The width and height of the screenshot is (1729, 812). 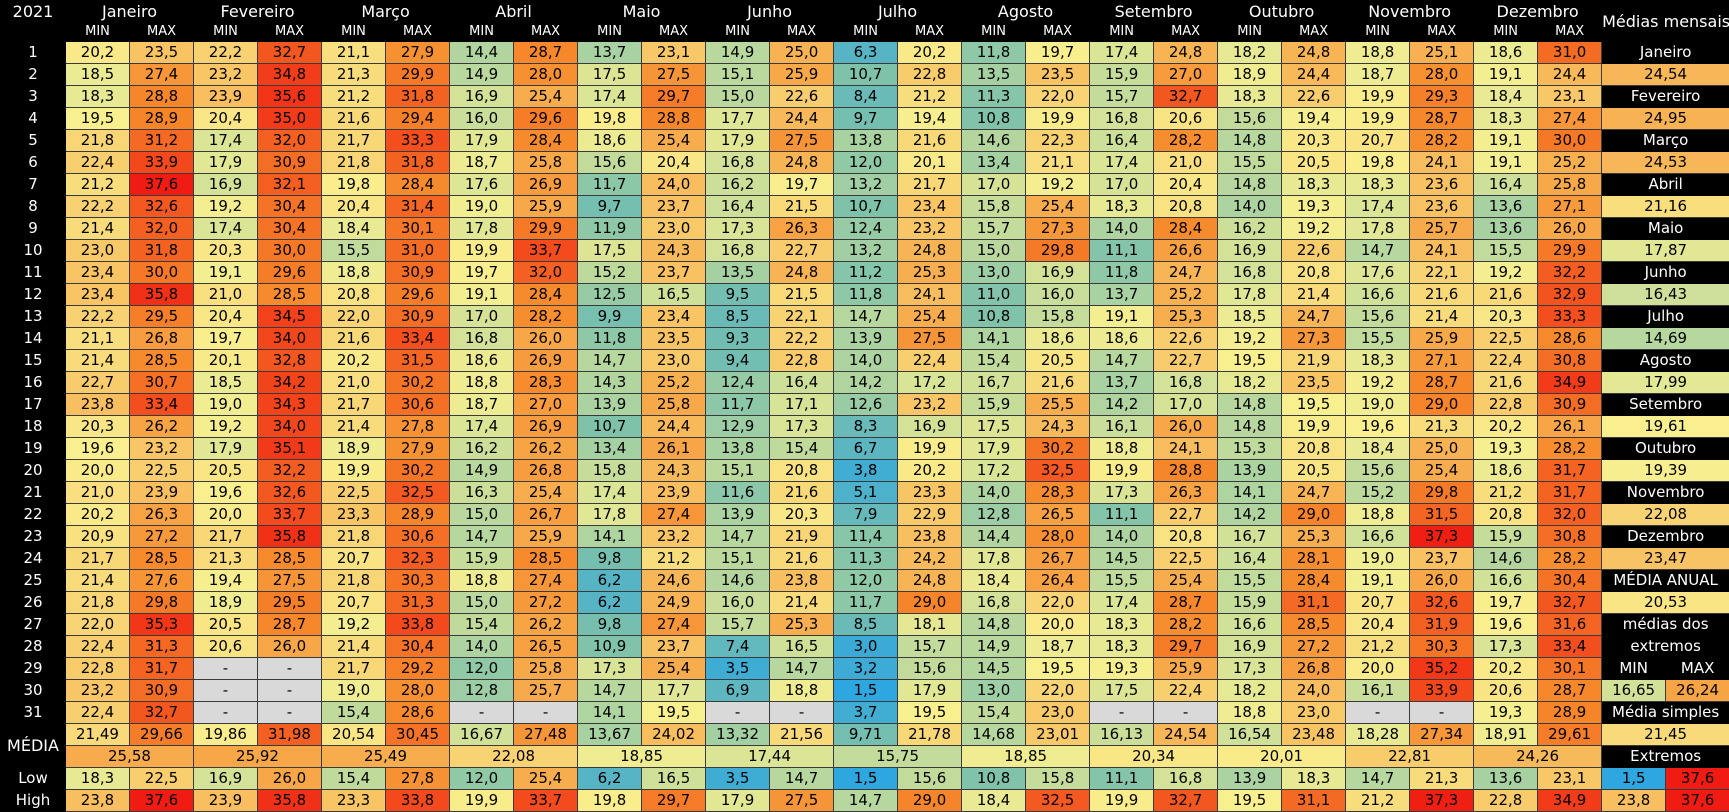 I want to click on min-temp-cell: 20,1, so click(x=226, y=361).